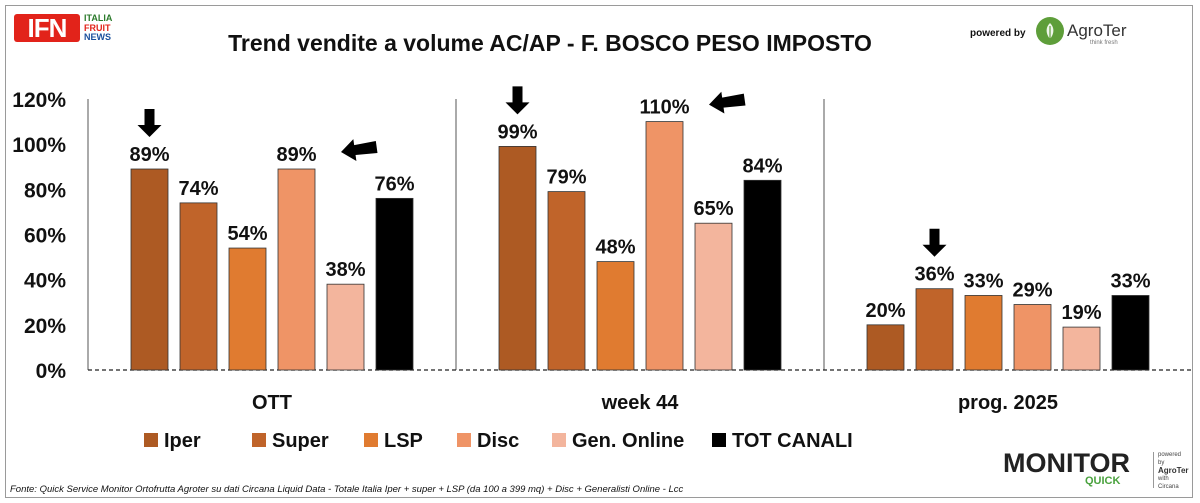 This screenshot has width=1200, height=503. Describe the element at coordinates (182, 441) in the screenshot. I see `legend-label: Iper` at that location.